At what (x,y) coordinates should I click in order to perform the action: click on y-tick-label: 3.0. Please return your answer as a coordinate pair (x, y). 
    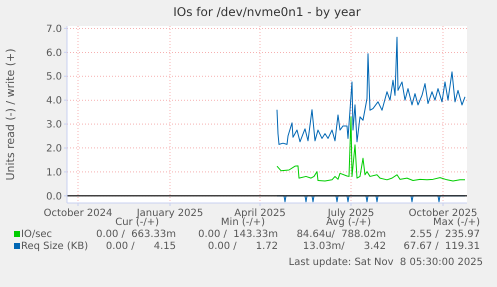
    Looking at the image, I should click on (54, 125).